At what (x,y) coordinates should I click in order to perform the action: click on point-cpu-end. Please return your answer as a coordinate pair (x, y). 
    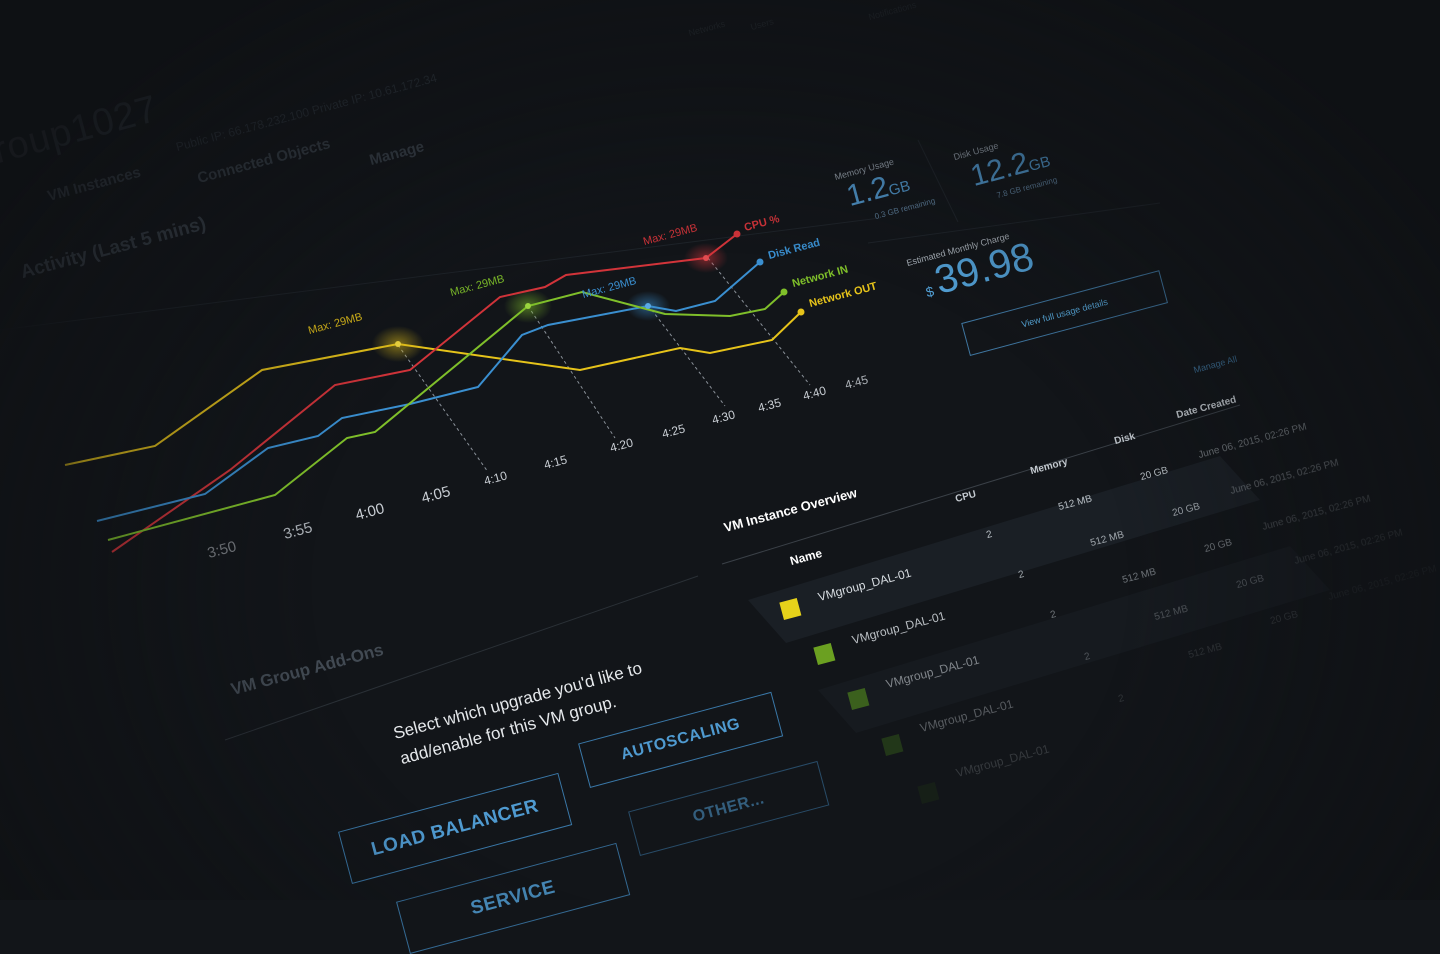
    Looking at the image, I should click on (737, 234).